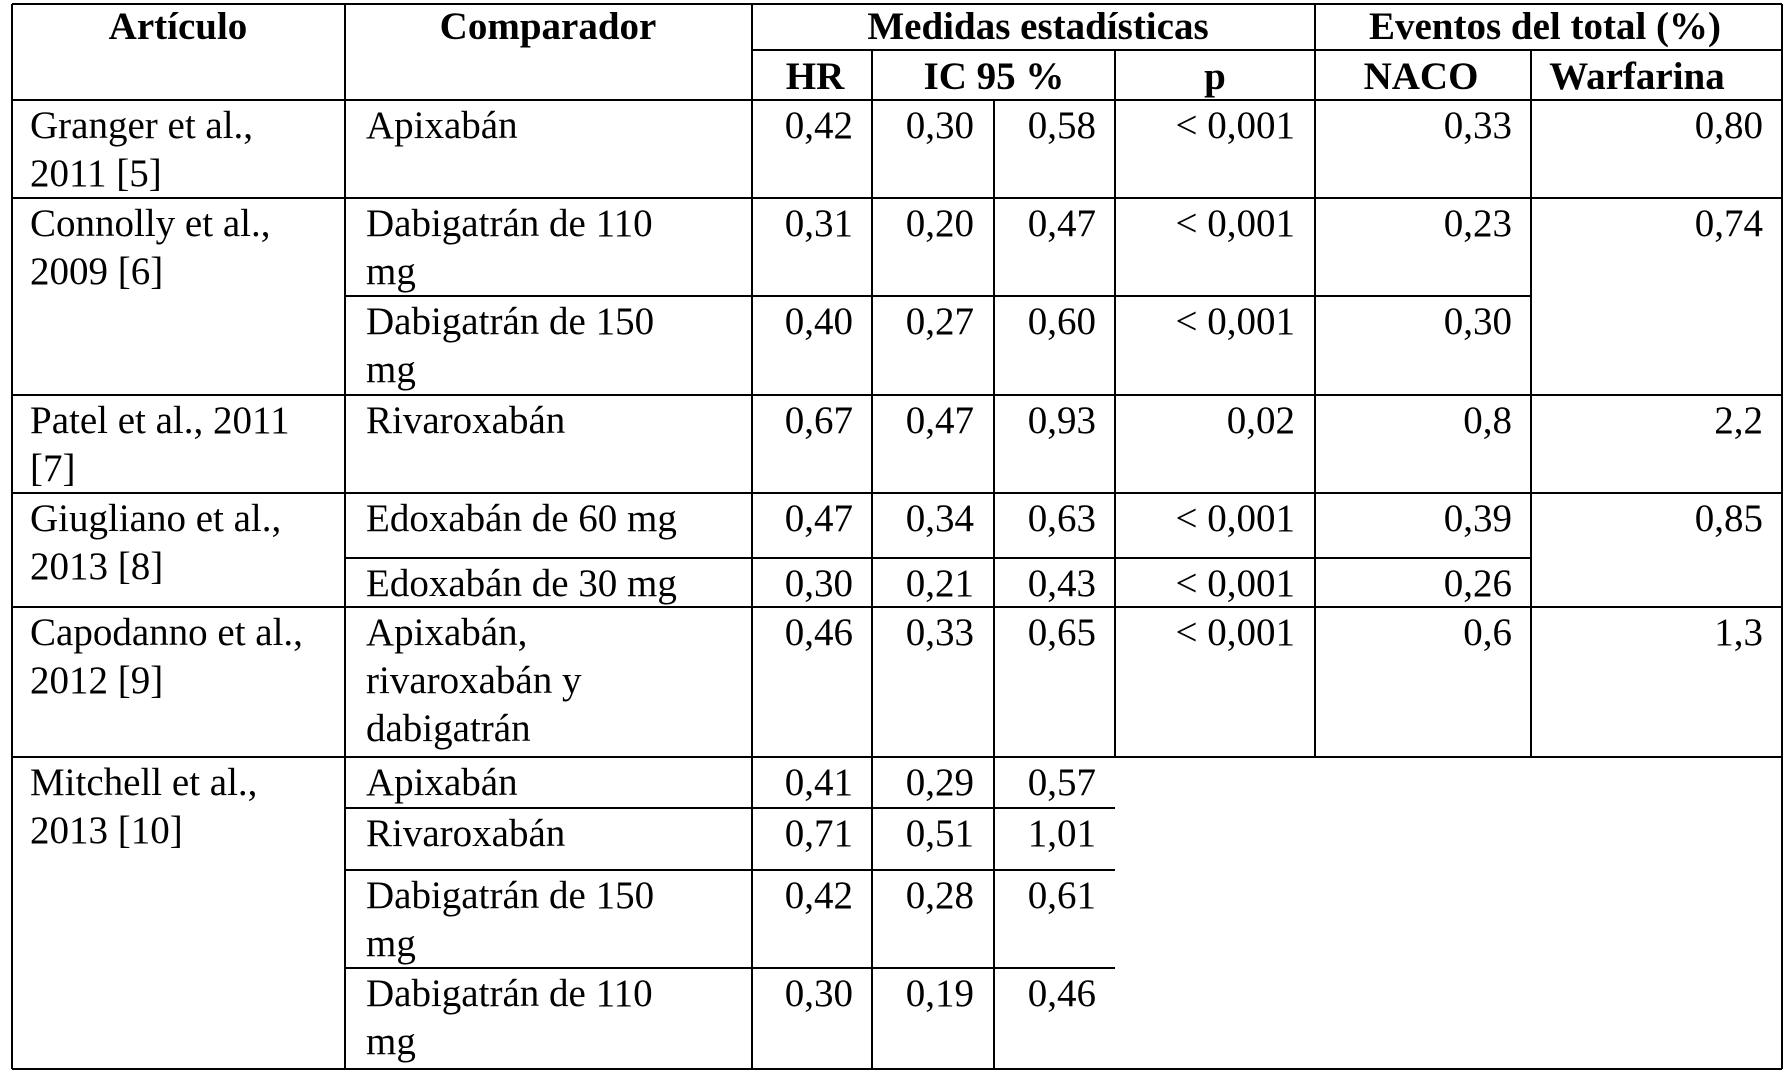 The image size is (1788, 1077). What do you see at coordinates (994, 76) in the screenshot?
I see `header-ic: IC 95 %` at bounding box center [994, 76].